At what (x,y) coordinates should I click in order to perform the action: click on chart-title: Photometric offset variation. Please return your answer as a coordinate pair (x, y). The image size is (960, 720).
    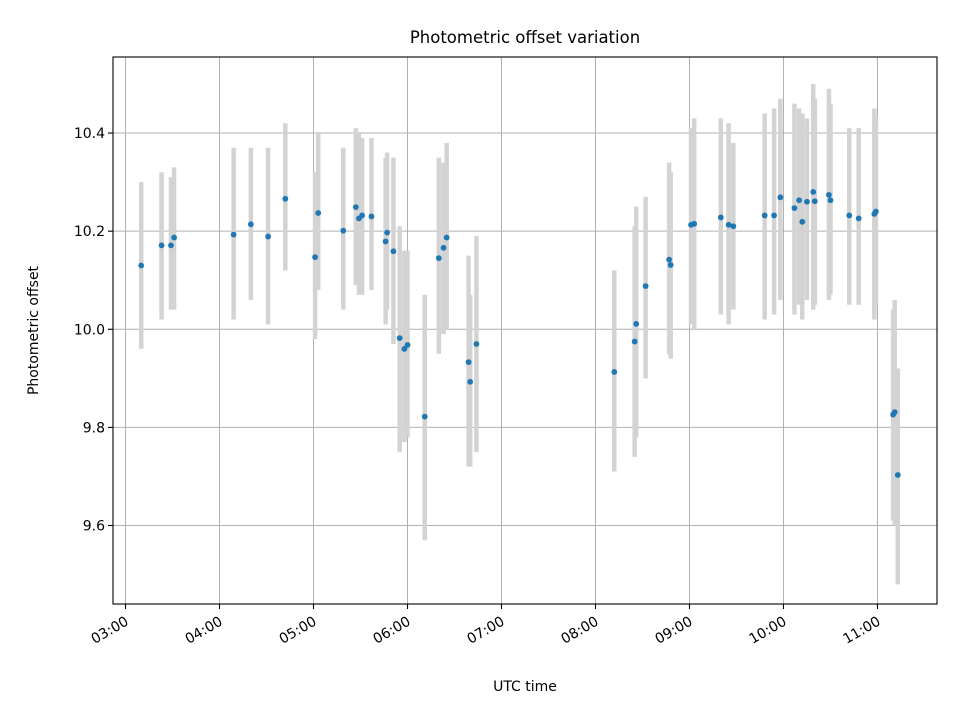
    Looking at the image, I should click on (525, 37).